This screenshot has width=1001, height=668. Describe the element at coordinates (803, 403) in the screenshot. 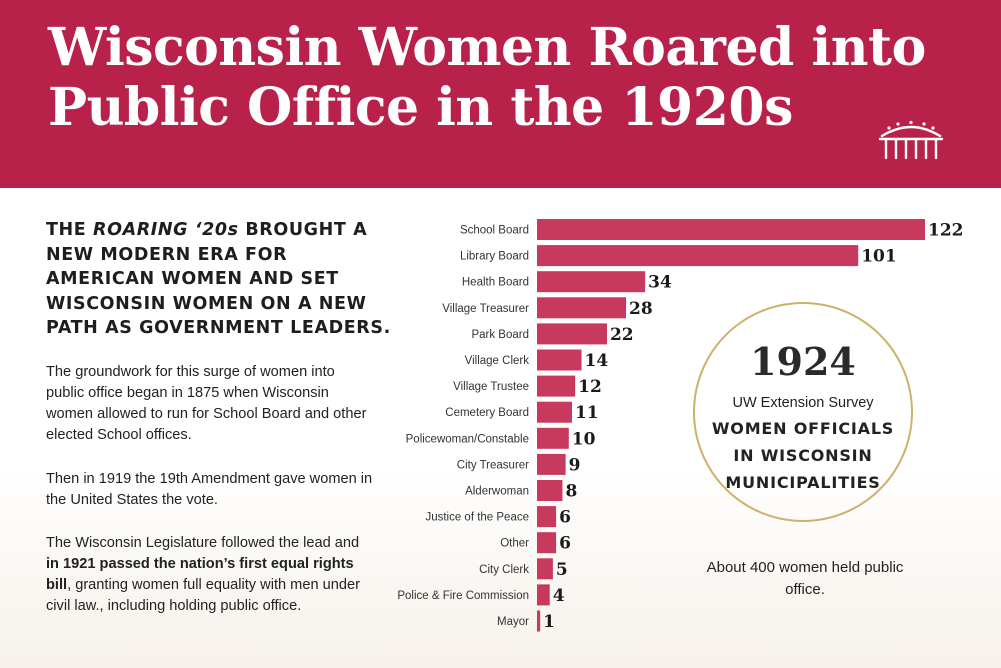

I see `callout-source: UW Extension Survey` at that location.